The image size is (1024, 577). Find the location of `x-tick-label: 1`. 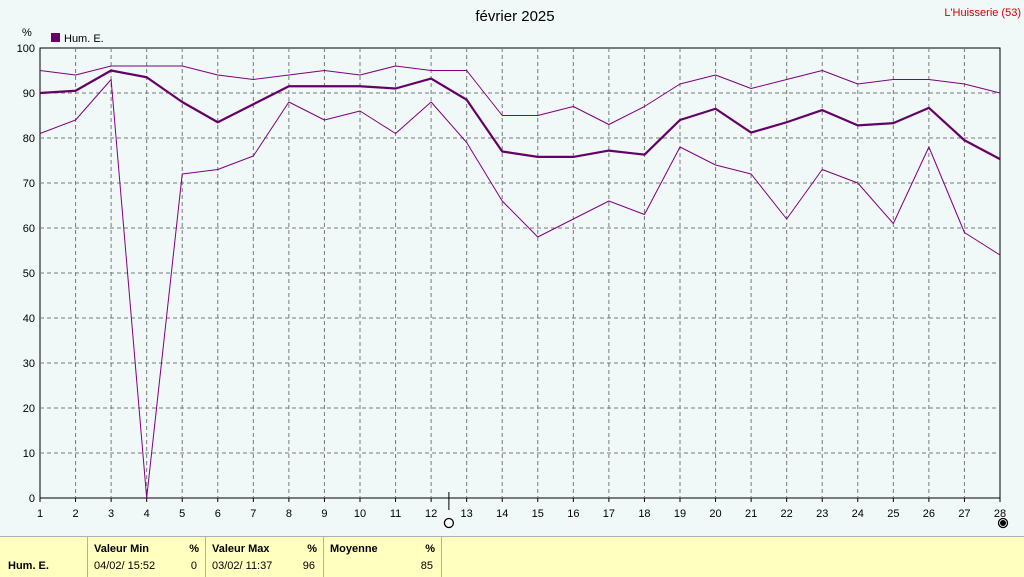

x-tick-label: 1 is located at coordinates (40, 514).